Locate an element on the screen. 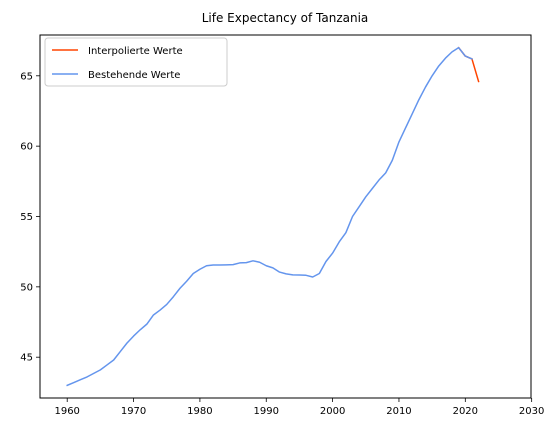 This screenshot has height=435, width=560. y-axis: 45 50 55 60 65 is located at coordinates (30, 217).